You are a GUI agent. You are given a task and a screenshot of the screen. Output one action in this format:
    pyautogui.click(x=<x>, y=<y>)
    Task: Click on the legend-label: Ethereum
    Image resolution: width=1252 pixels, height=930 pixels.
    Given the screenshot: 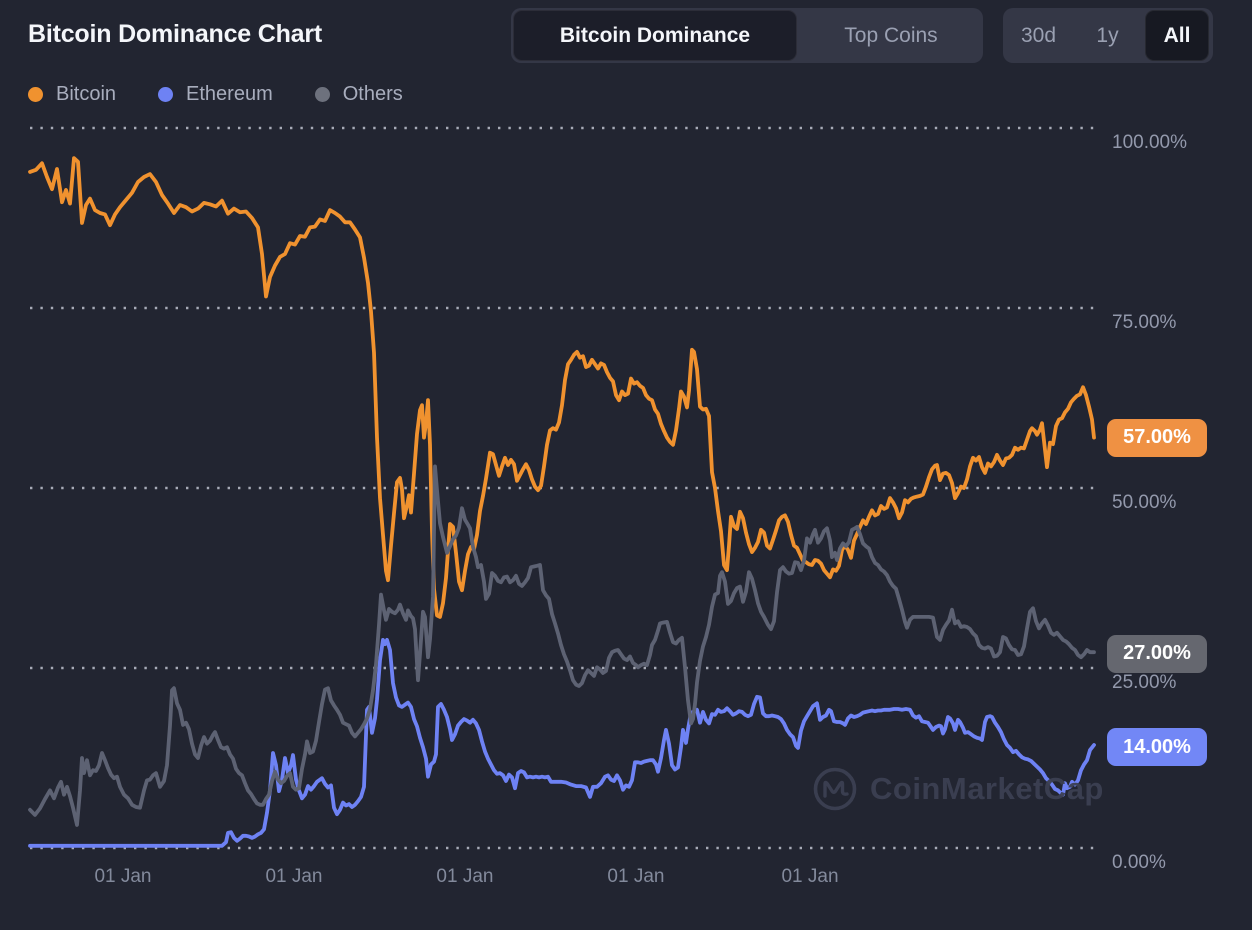 What is the action you would take?
    pyautogui.click(x=229, y=94)
    